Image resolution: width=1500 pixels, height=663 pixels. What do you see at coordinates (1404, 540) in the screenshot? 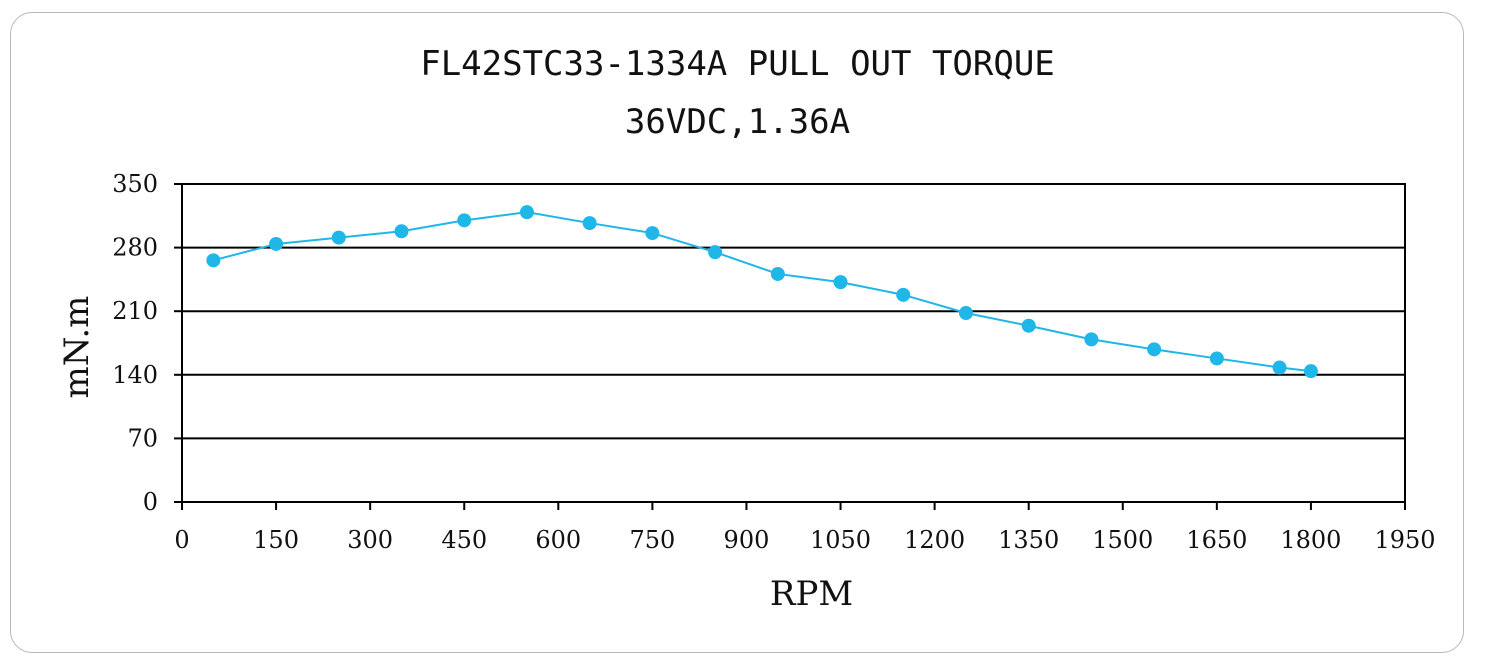
I see `x-tick-label: 1950` at bounding box center [1404, 540].